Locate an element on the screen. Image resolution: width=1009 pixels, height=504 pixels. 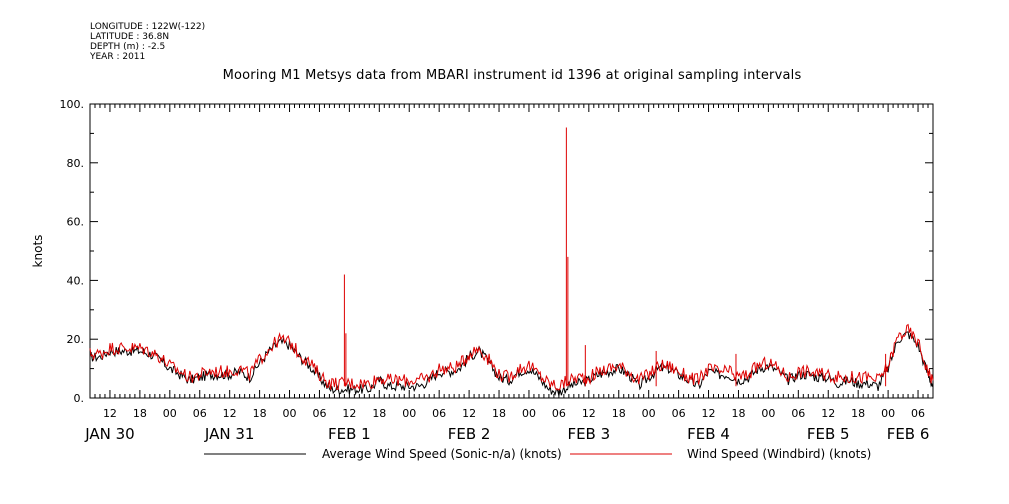
longitude-label: LONGITUDE : 122W(-122) is located at coordinates (148, 27).